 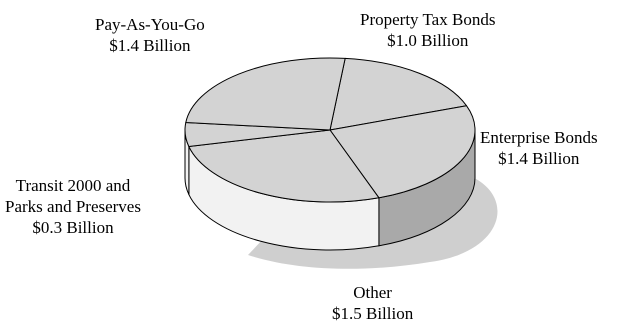 I want to click on label-other: Other $1.5 Billion, so click(x=373, y=303).